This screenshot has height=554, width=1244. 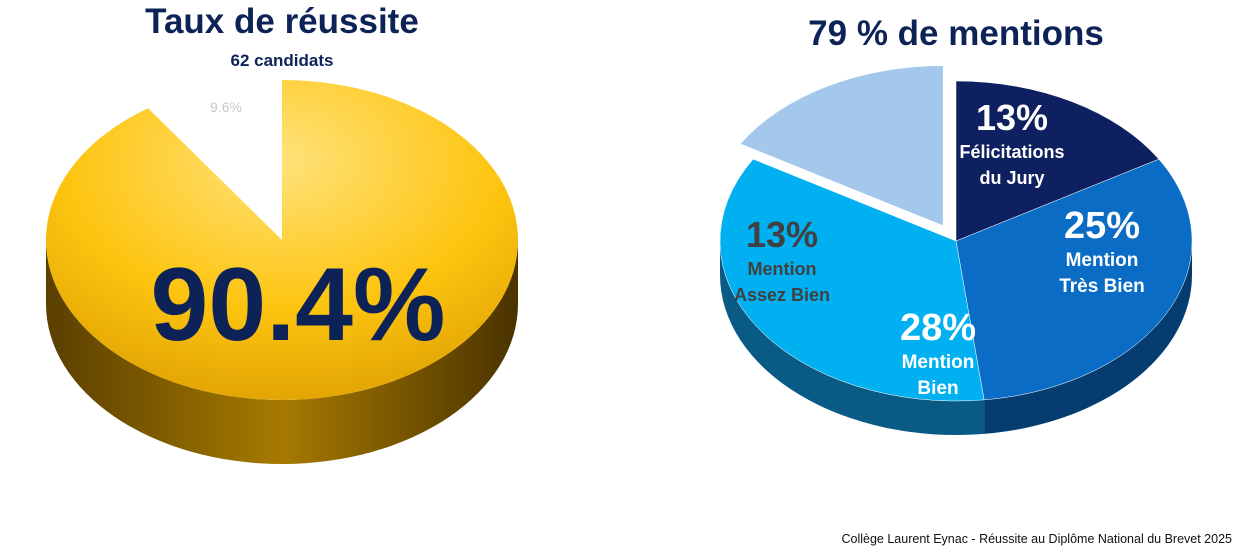 What do you see at coordinates (282, 60) in the screenshot?
I see `chart-subtitle-candidates: 62 candidats` at bounding box center [282, 60].